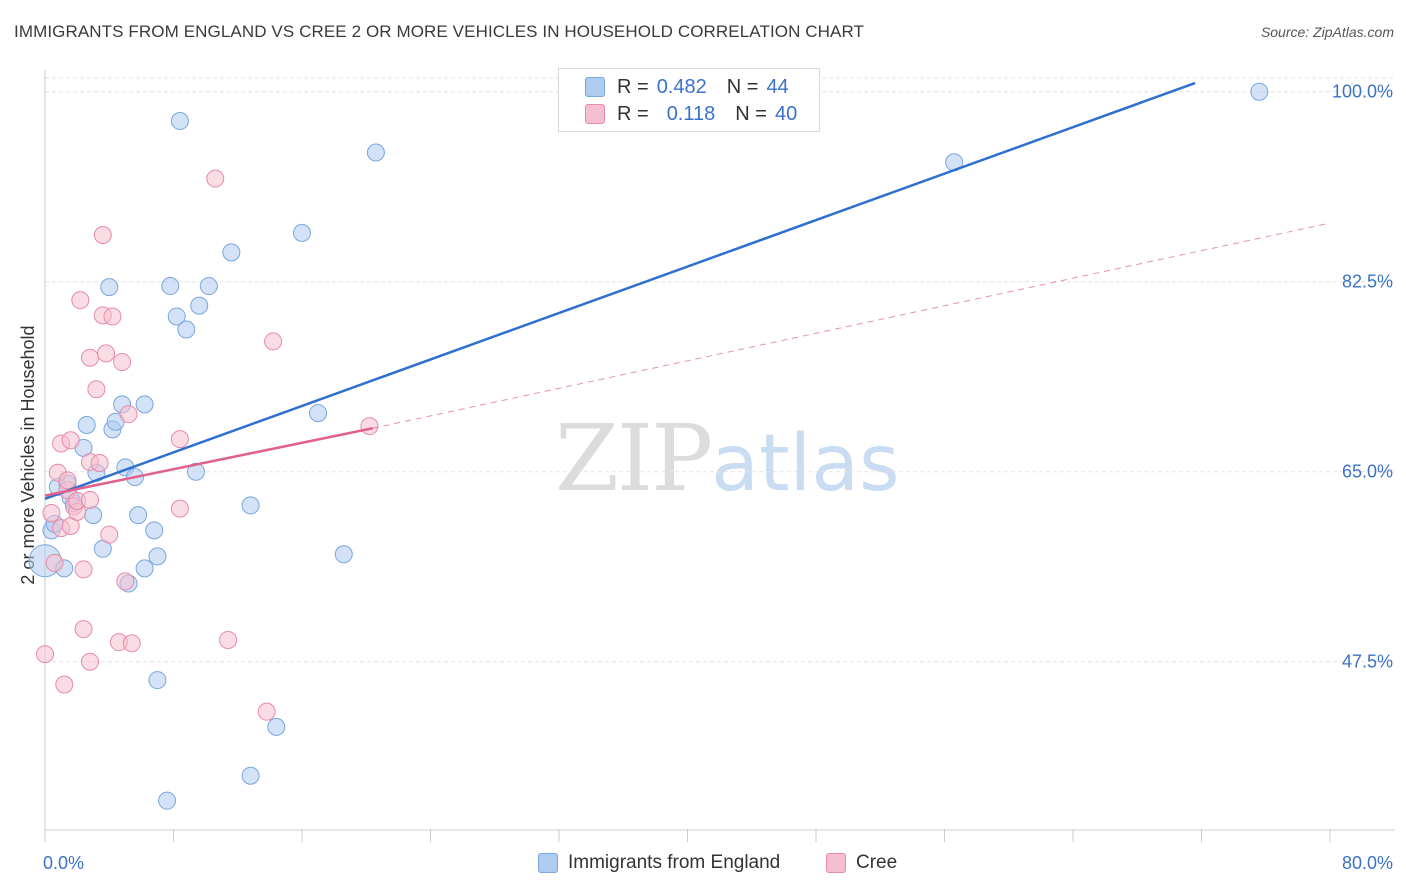 This screenshot has width=1406, height=892. Describe the element at coordinates (63, 863) in the screenshot. I see `x-tick-label: 0.0%` at that location.